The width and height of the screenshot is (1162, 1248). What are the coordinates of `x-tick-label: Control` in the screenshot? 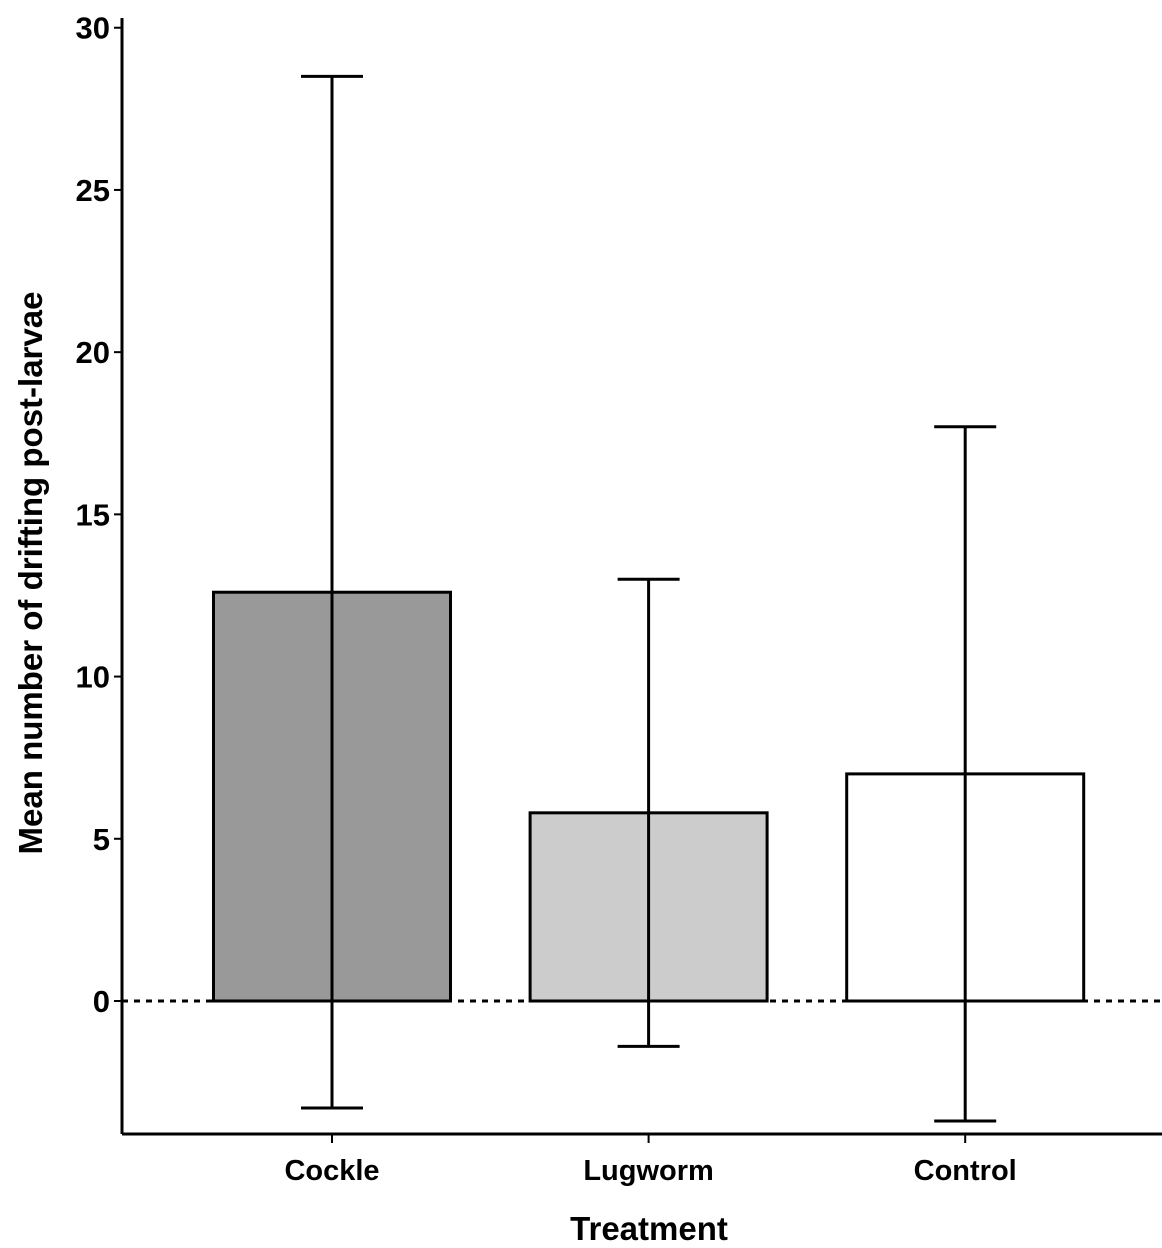 It's located at (965, 1171).